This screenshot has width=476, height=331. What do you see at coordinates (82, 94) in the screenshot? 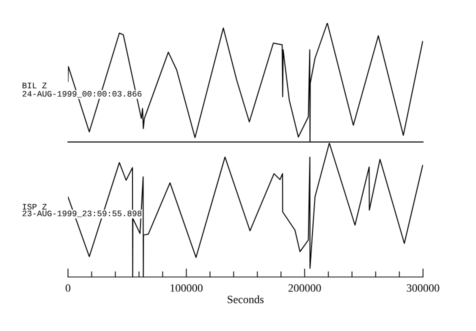
I see `annotation: 24-AUG-1999_00:00:03.866` at bounding box center [82, 94].